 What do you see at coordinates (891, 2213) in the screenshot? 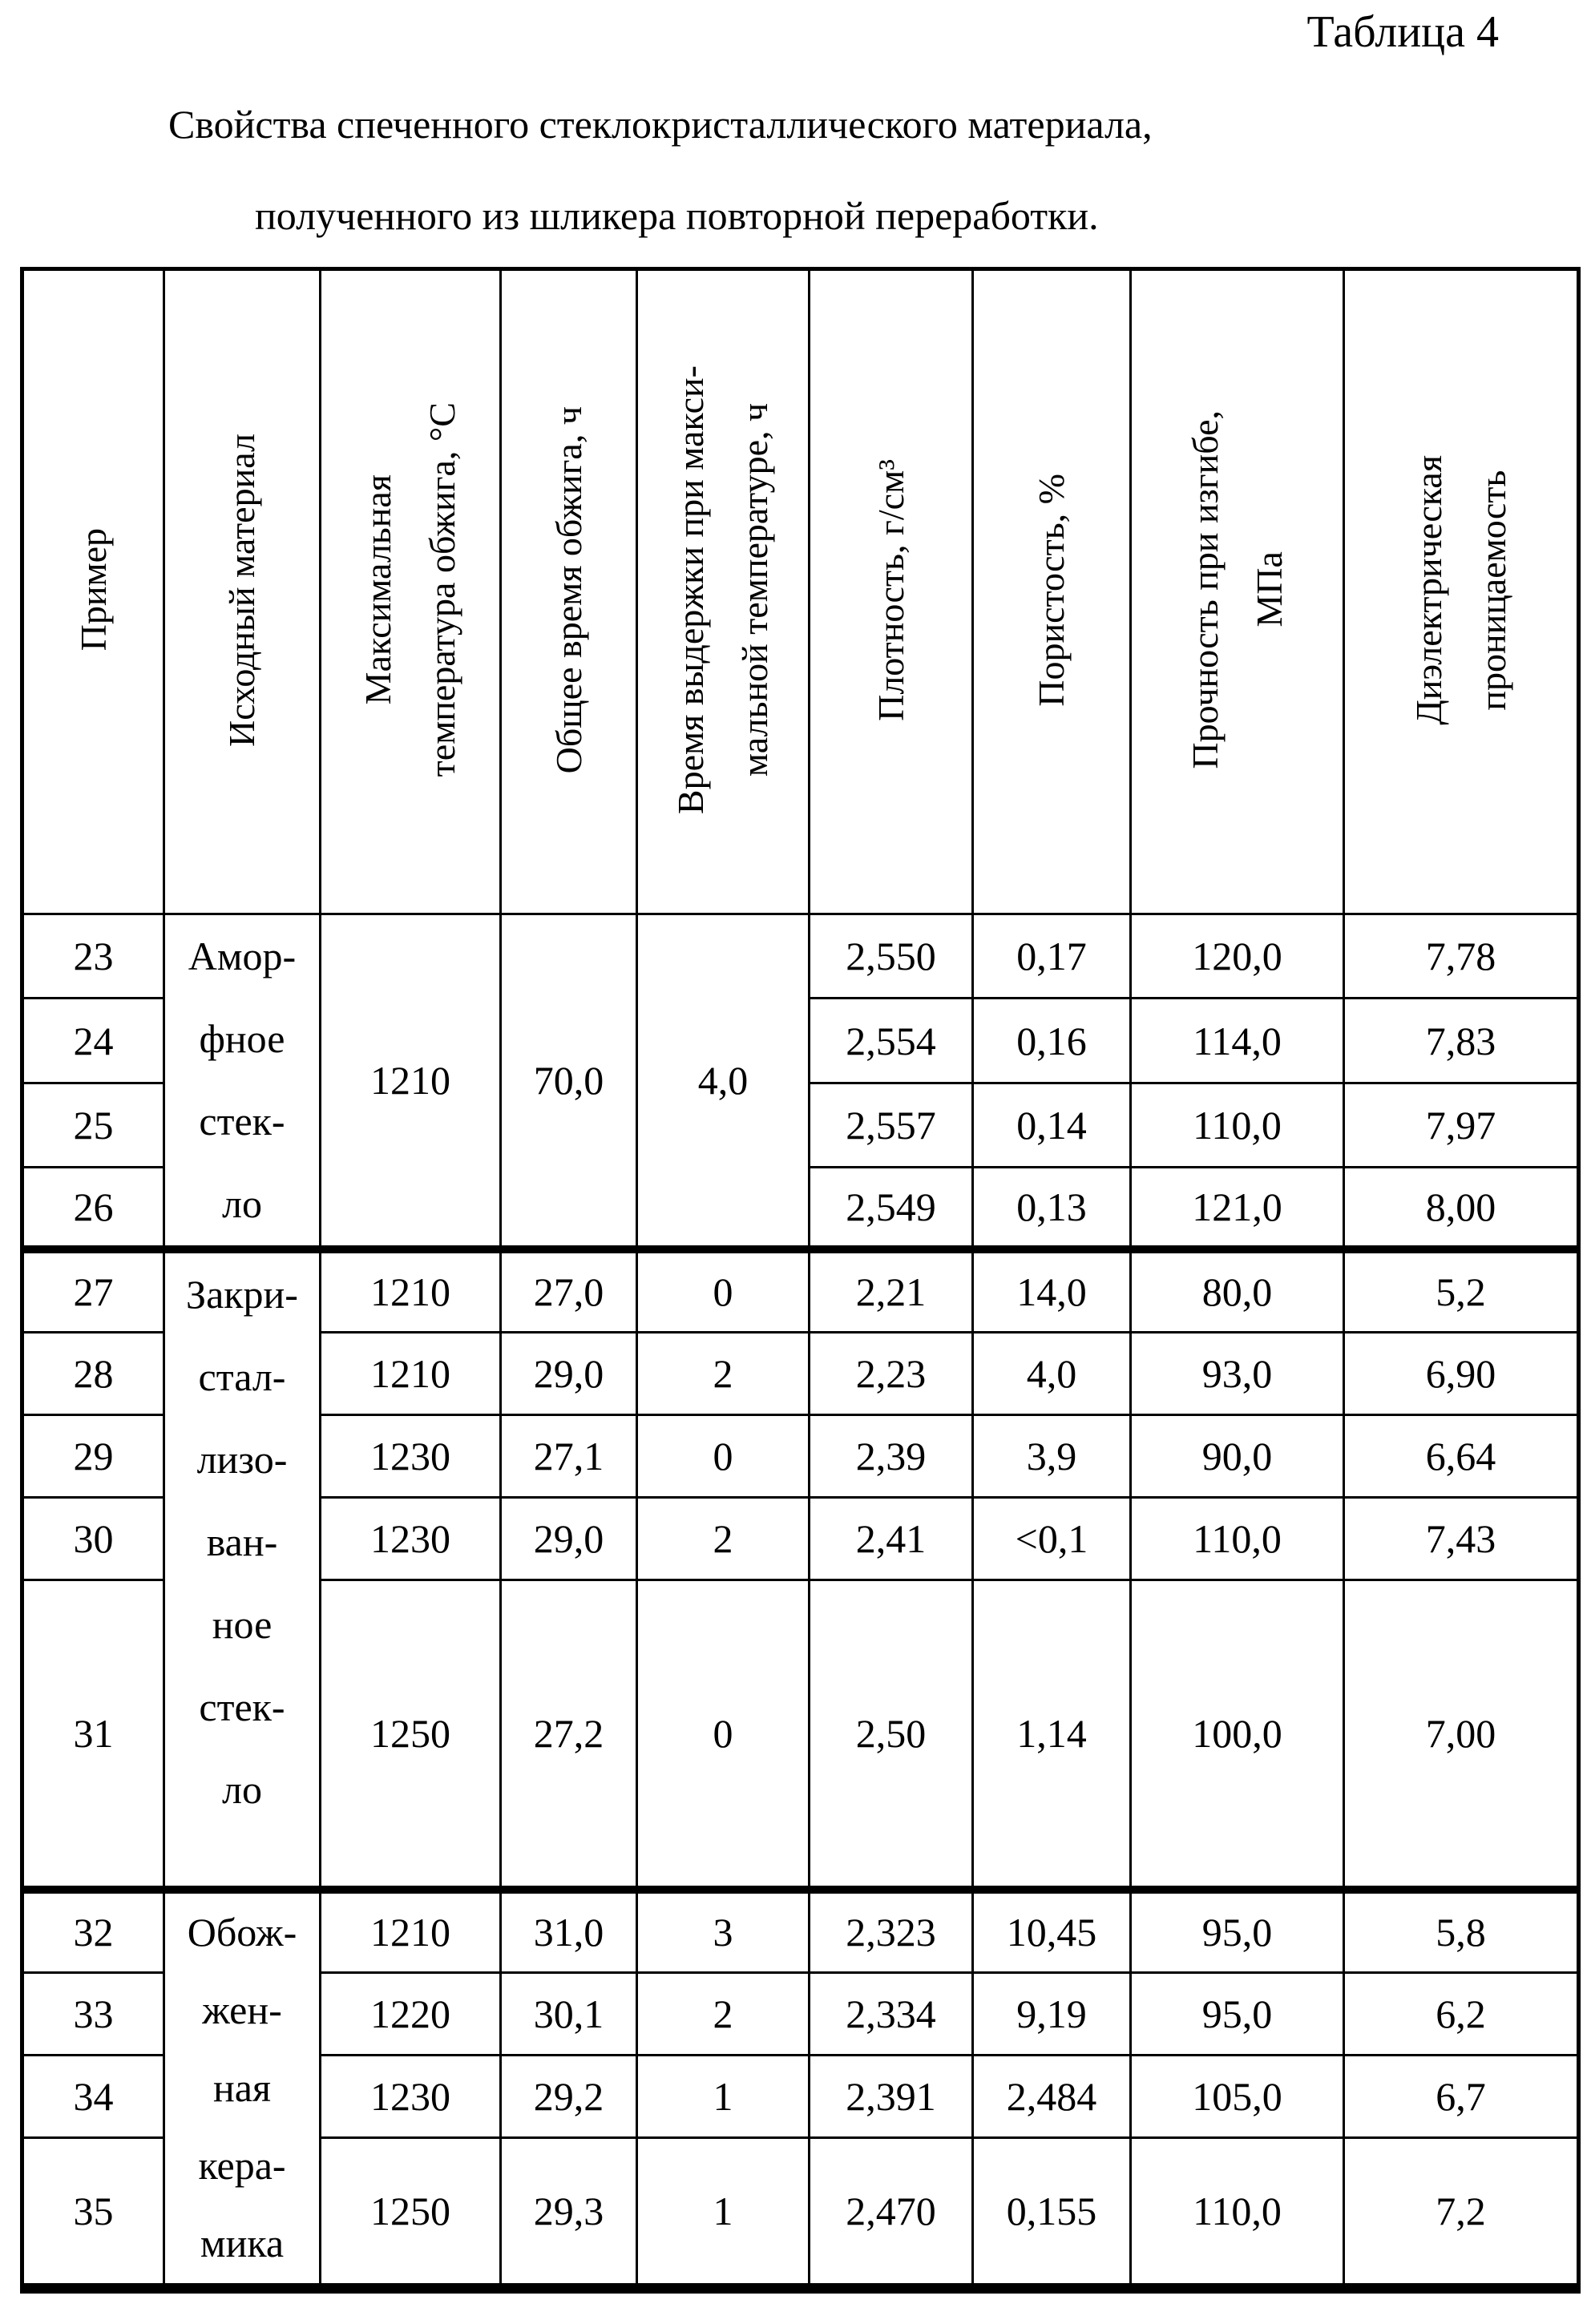
I see `density-cell: 2,470` at bounding box center [891, 2213].